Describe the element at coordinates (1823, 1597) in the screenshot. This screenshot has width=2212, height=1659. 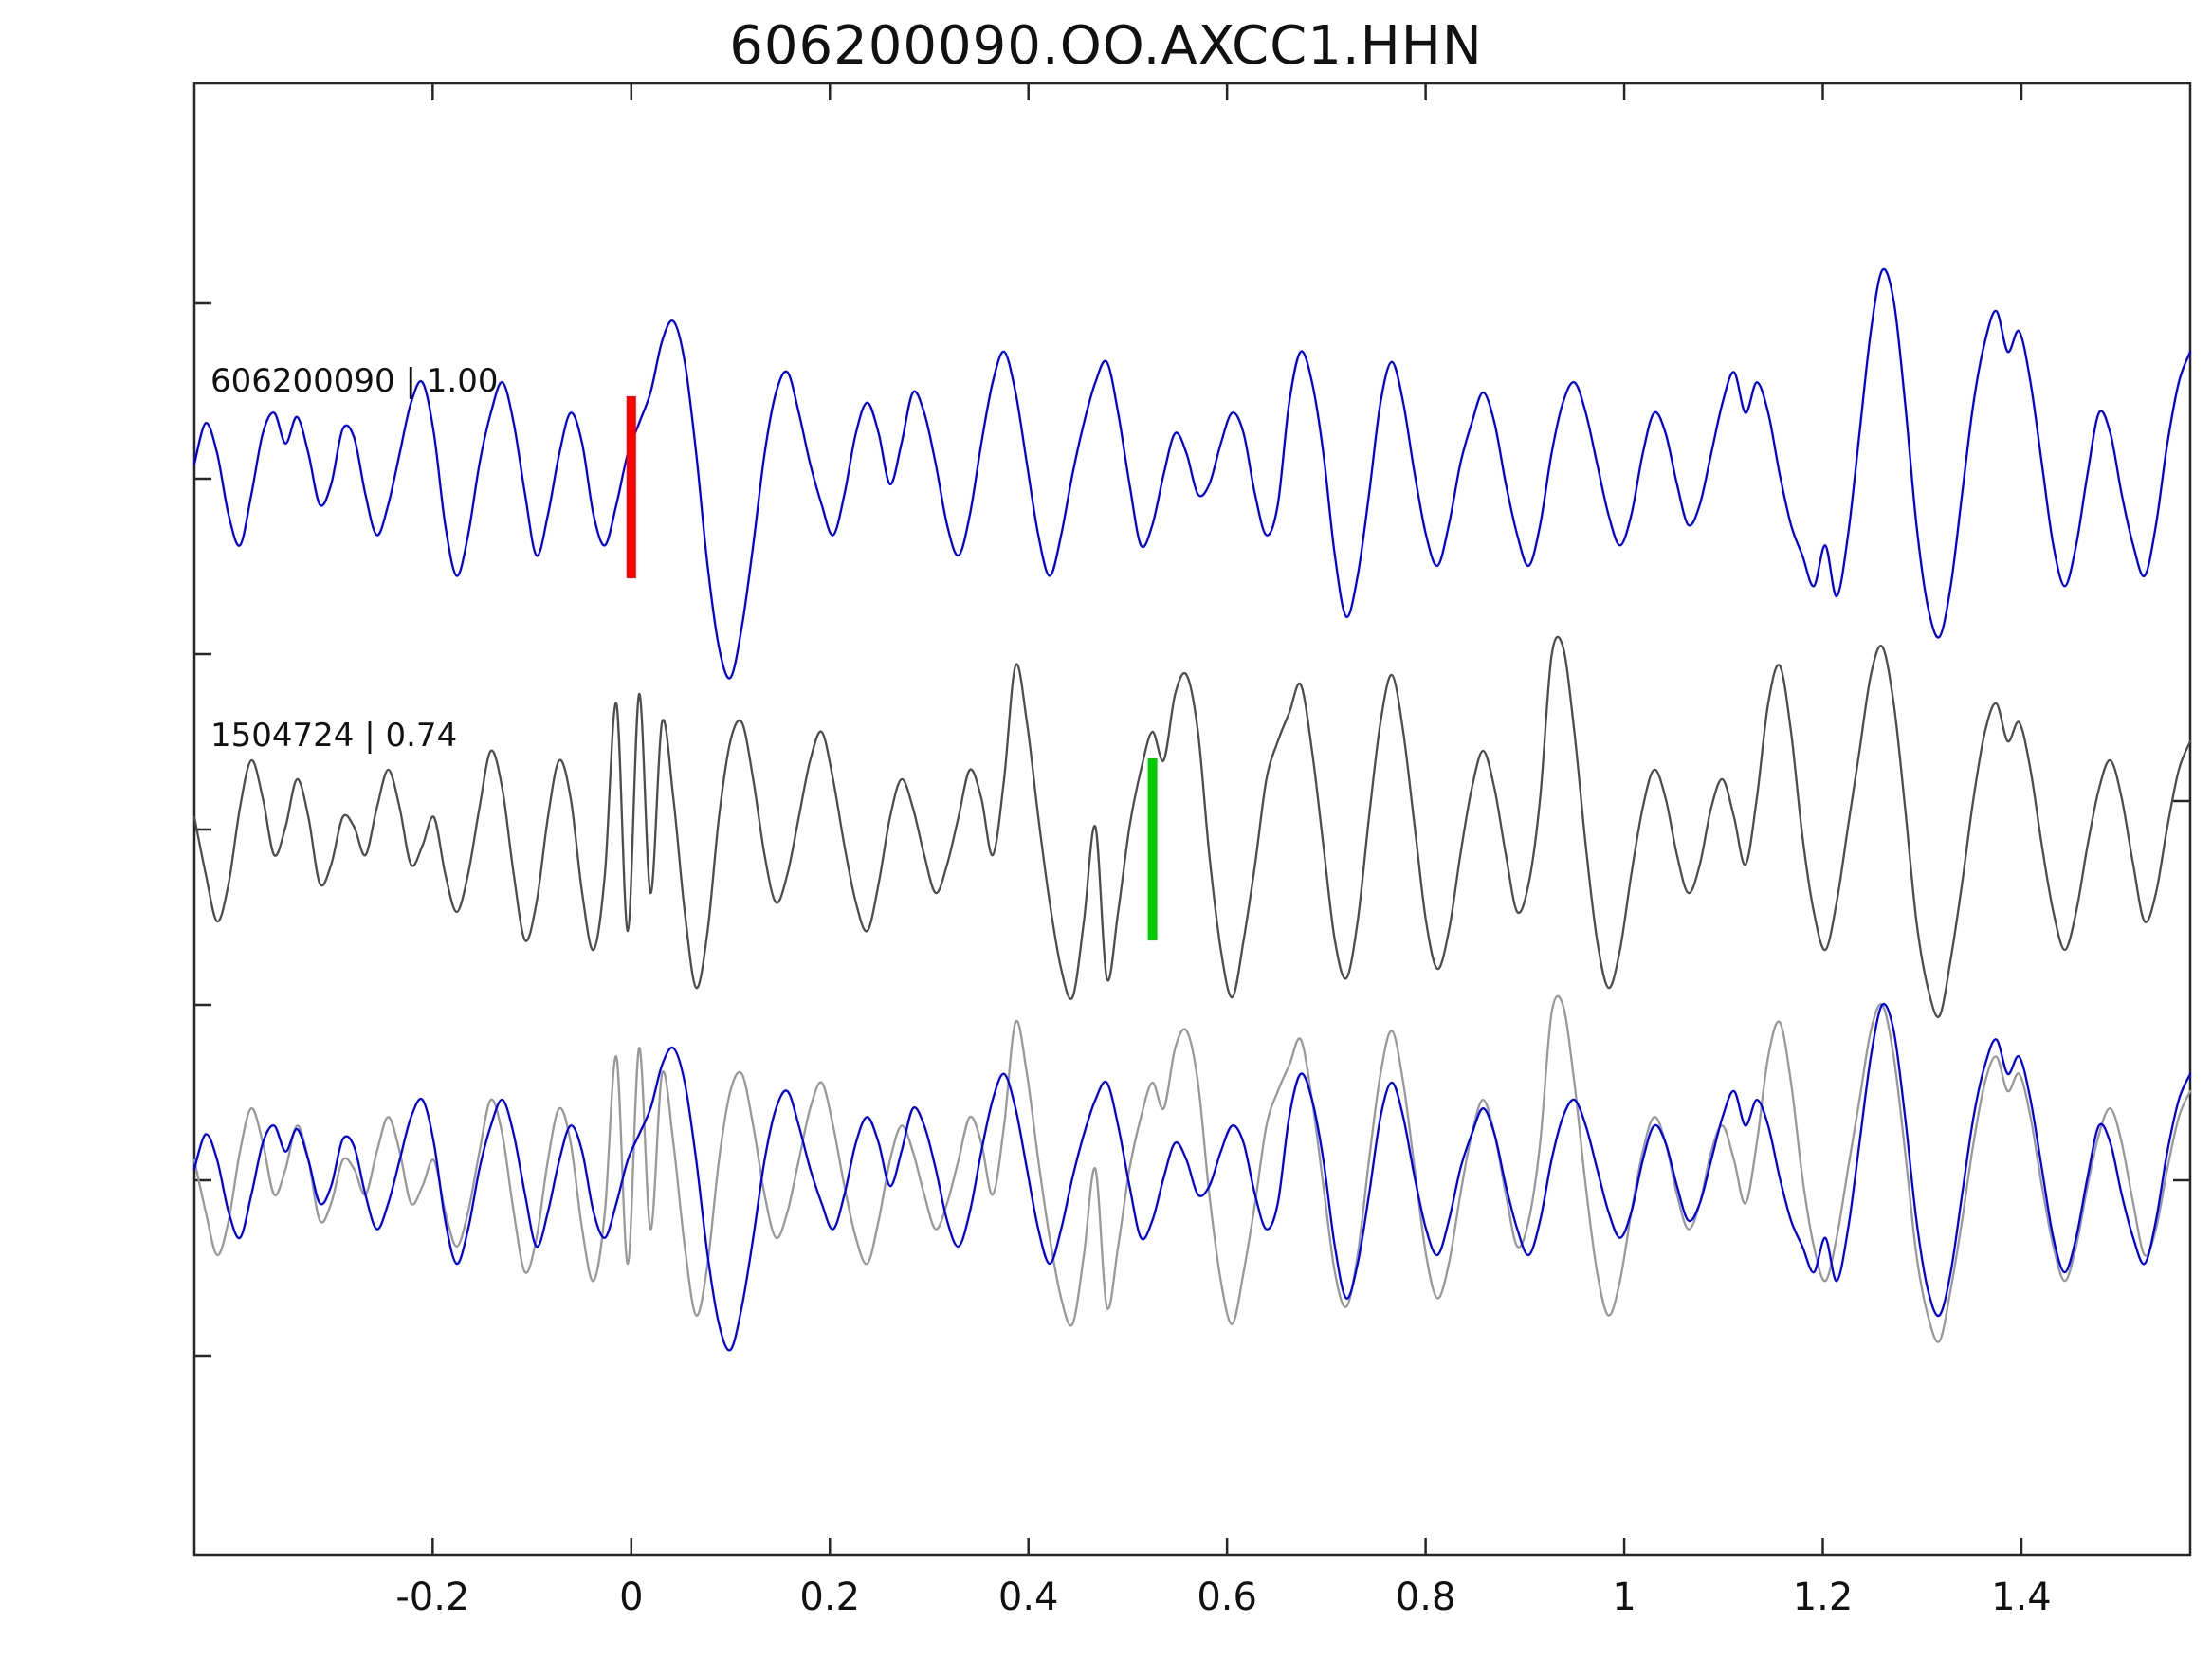
I see `x-tick-label: 1.2` at that location.